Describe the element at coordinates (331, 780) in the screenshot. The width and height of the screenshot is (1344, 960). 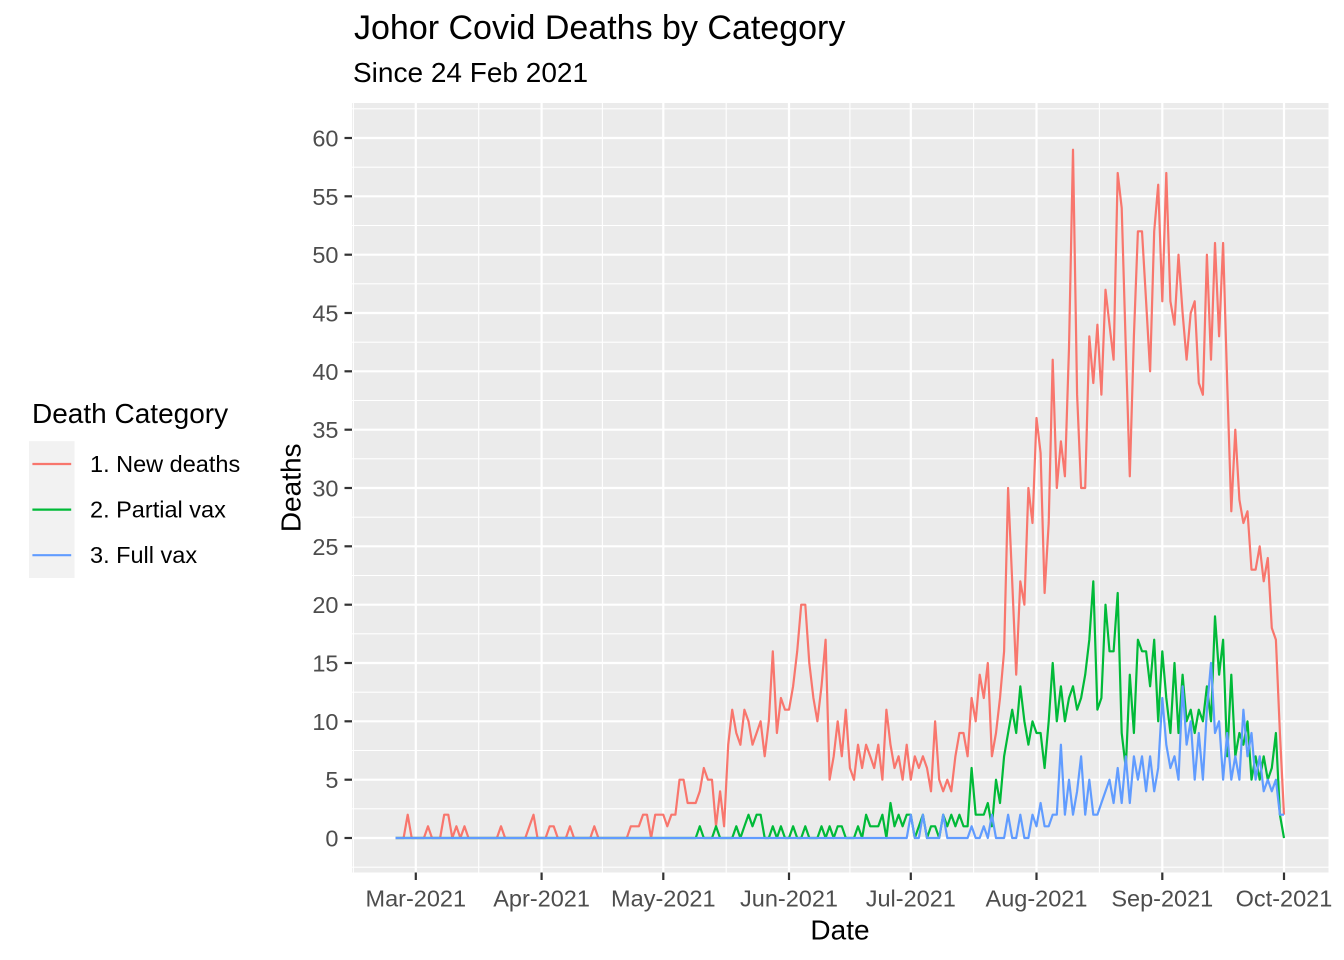
I see `svg-text: 5` at that location.